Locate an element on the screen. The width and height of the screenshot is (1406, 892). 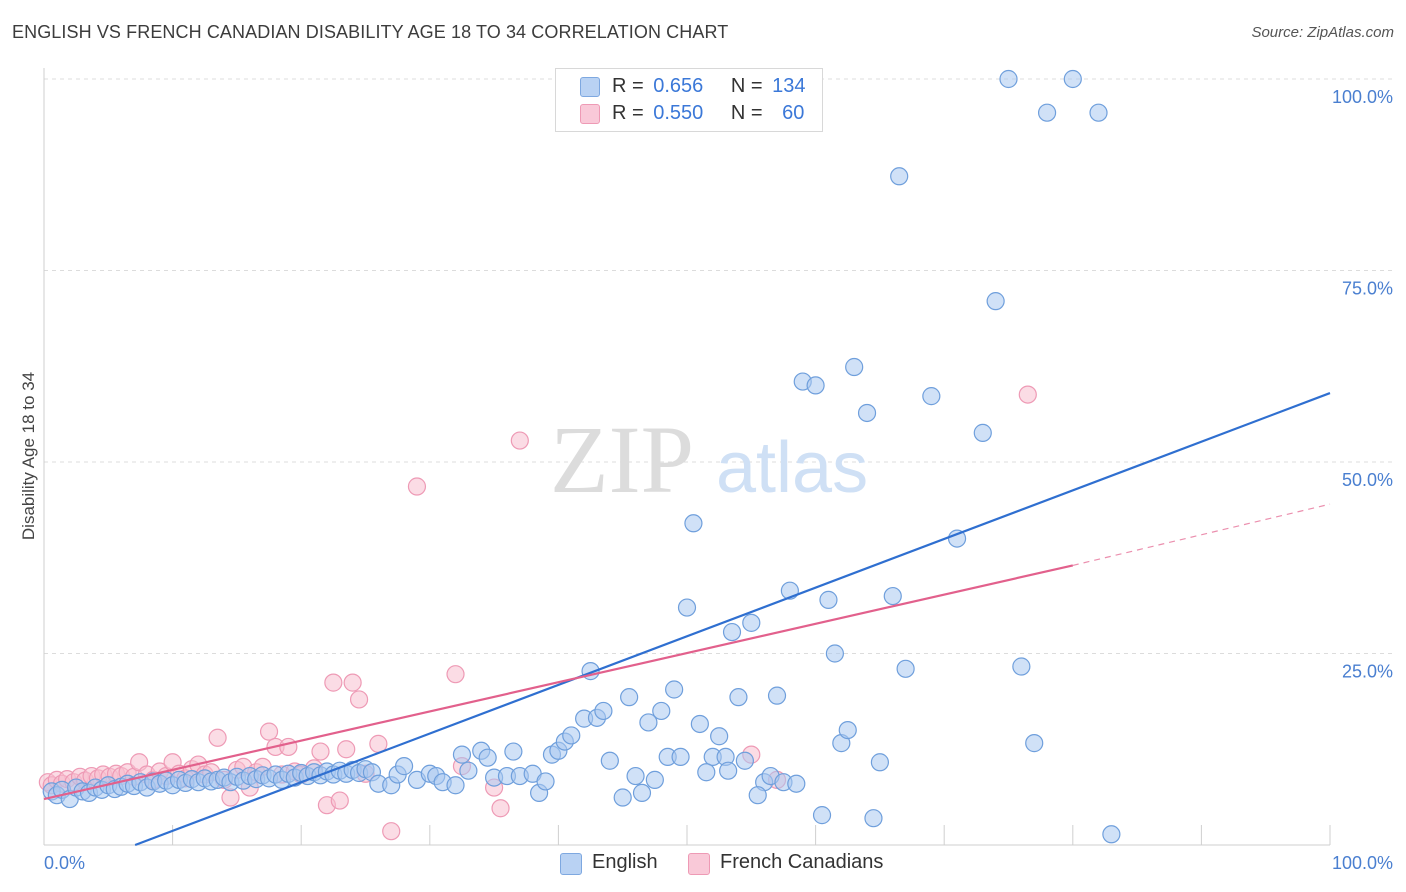
english-n-label: N = is located at coordinates (746, 86).